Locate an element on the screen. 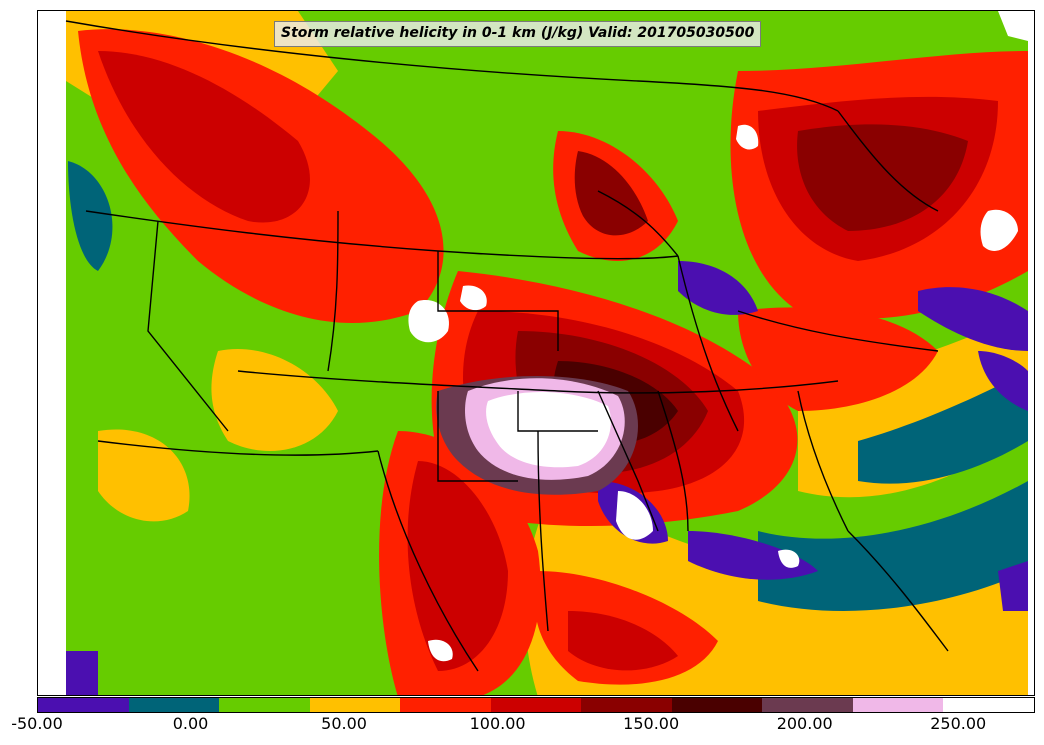  colorbar-tick-label: 50.00 is located at coordinates (344, 723).